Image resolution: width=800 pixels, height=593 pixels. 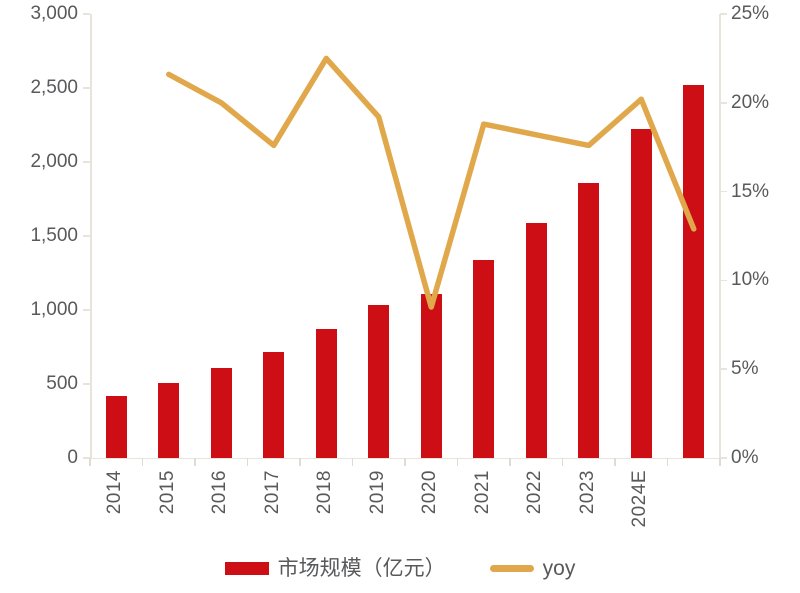 I want to click on left-axis-tick-label: 2,500, so click(x=54, y=87).